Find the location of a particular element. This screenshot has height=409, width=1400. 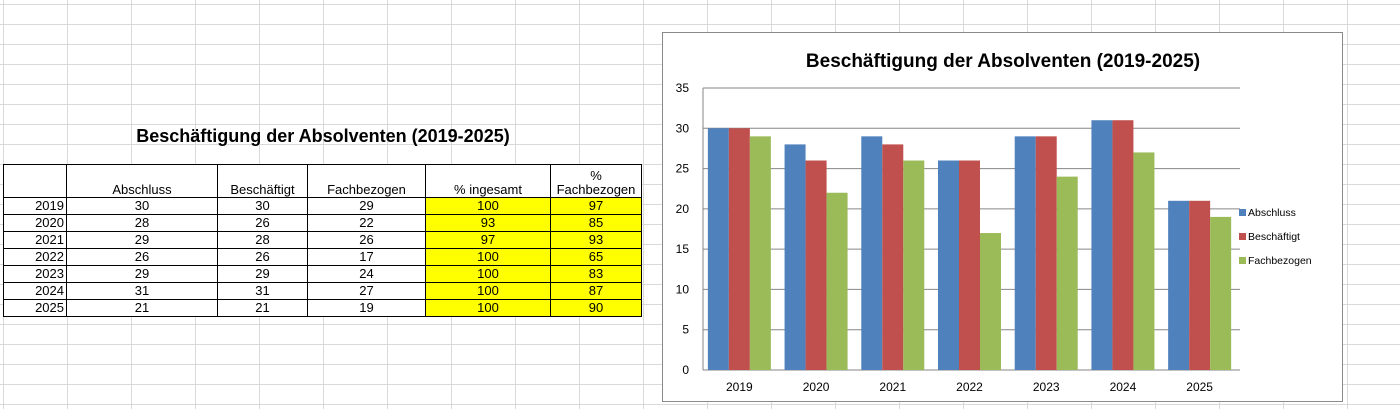

table-row: 2020 28 26 22 93 85 is located at coordinates (322, 223).